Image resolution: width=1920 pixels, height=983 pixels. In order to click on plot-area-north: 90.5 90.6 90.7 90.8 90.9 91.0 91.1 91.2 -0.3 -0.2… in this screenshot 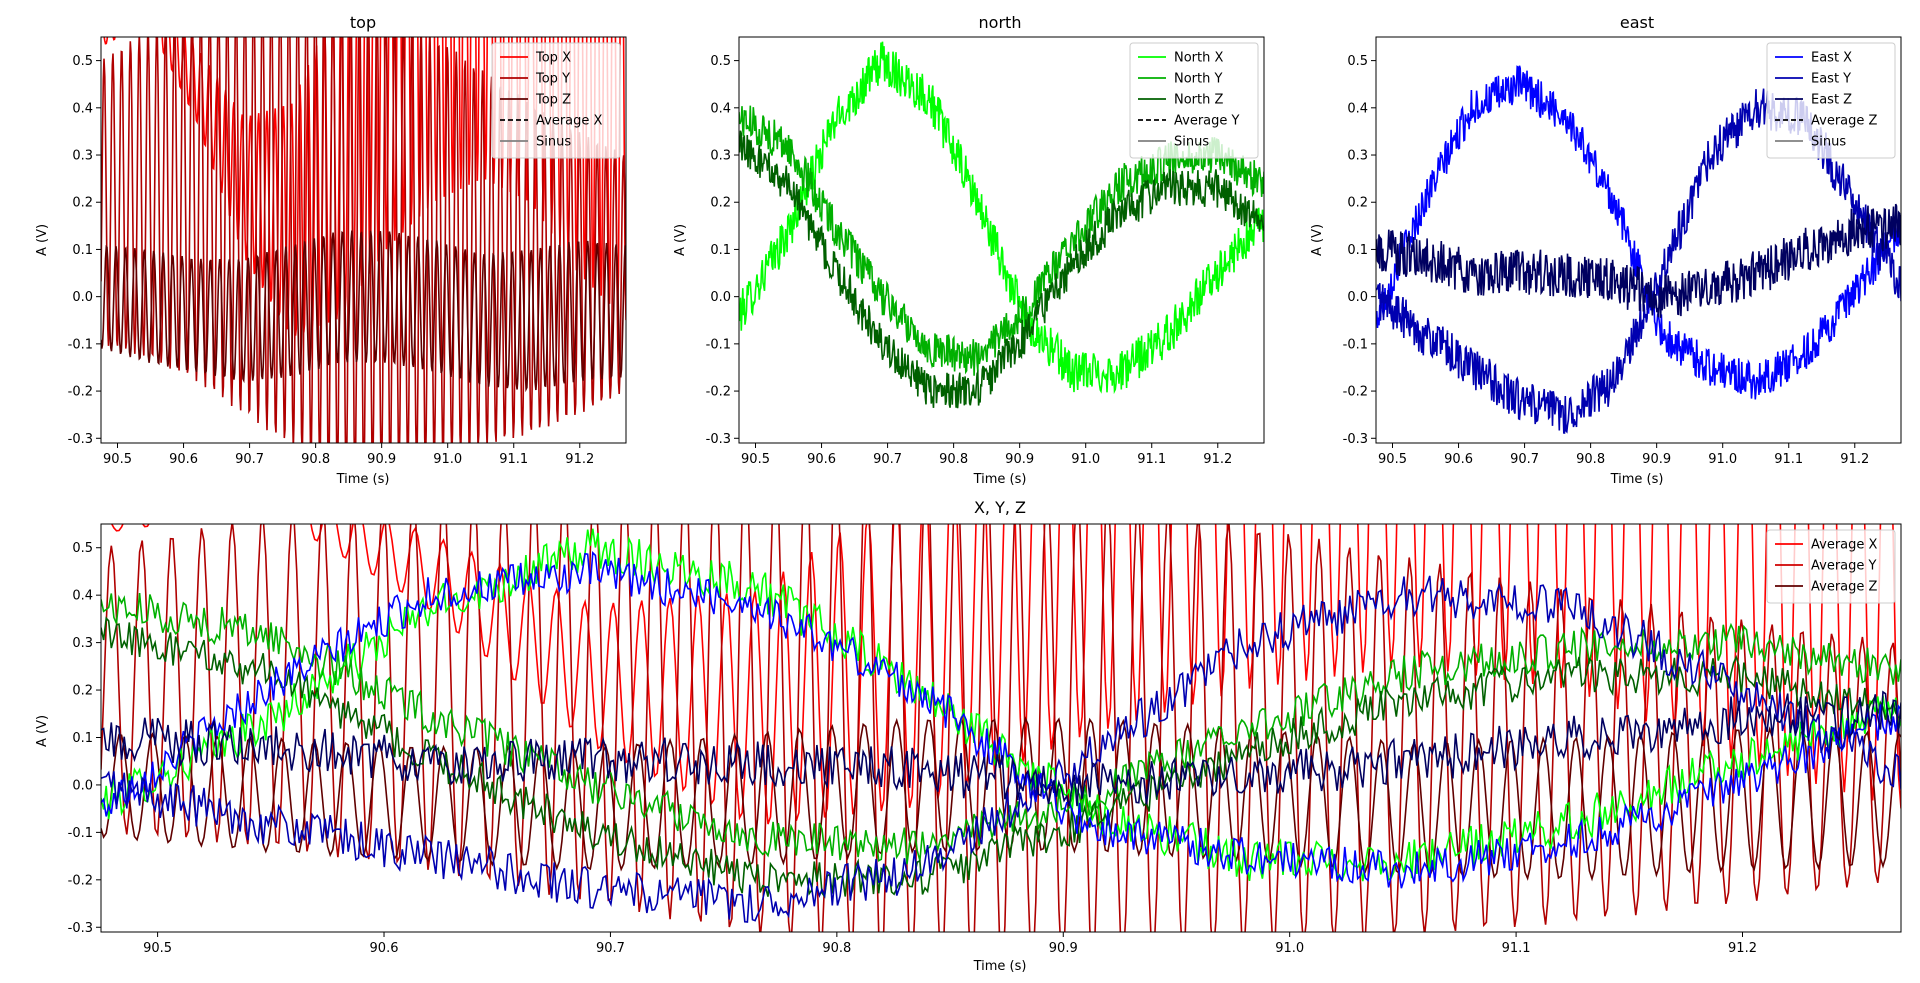, I will do `click(985, 251)`.